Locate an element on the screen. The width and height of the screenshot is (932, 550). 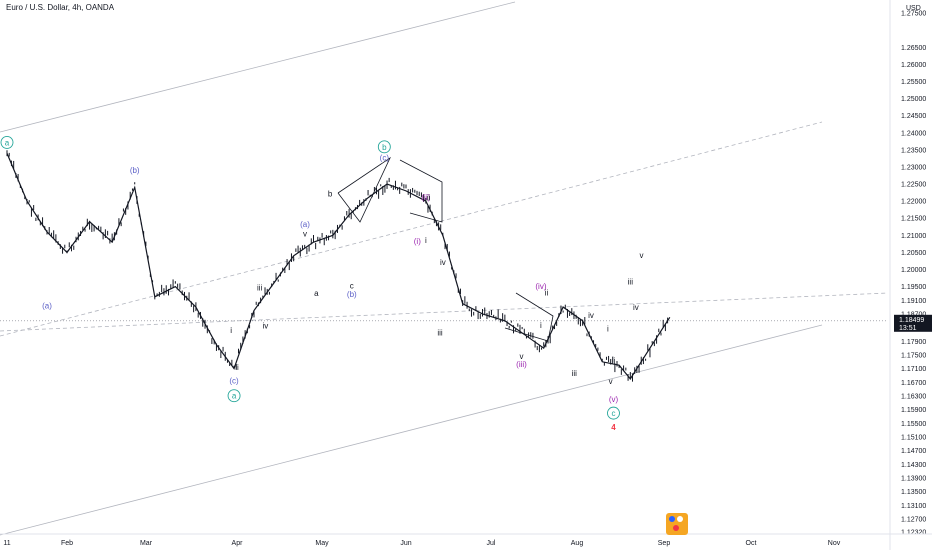
time-tick-label: 11 is located at coordinates (6, 543).